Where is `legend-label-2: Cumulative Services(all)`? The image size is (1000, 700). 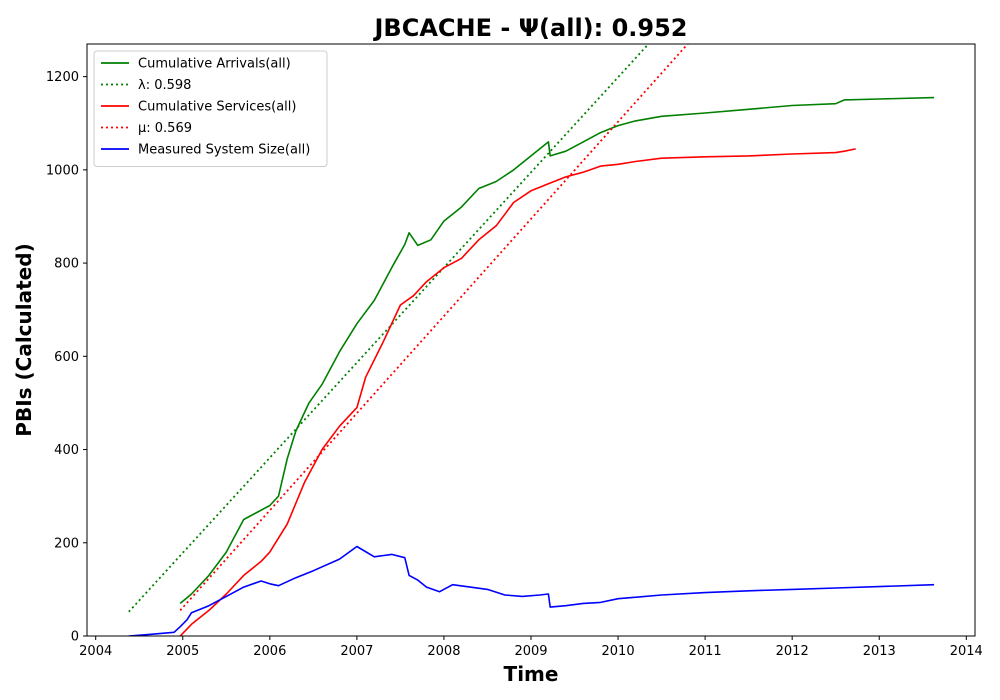 legend-label-2: Cumulative Services(all) is located at coordinates (217, 107).